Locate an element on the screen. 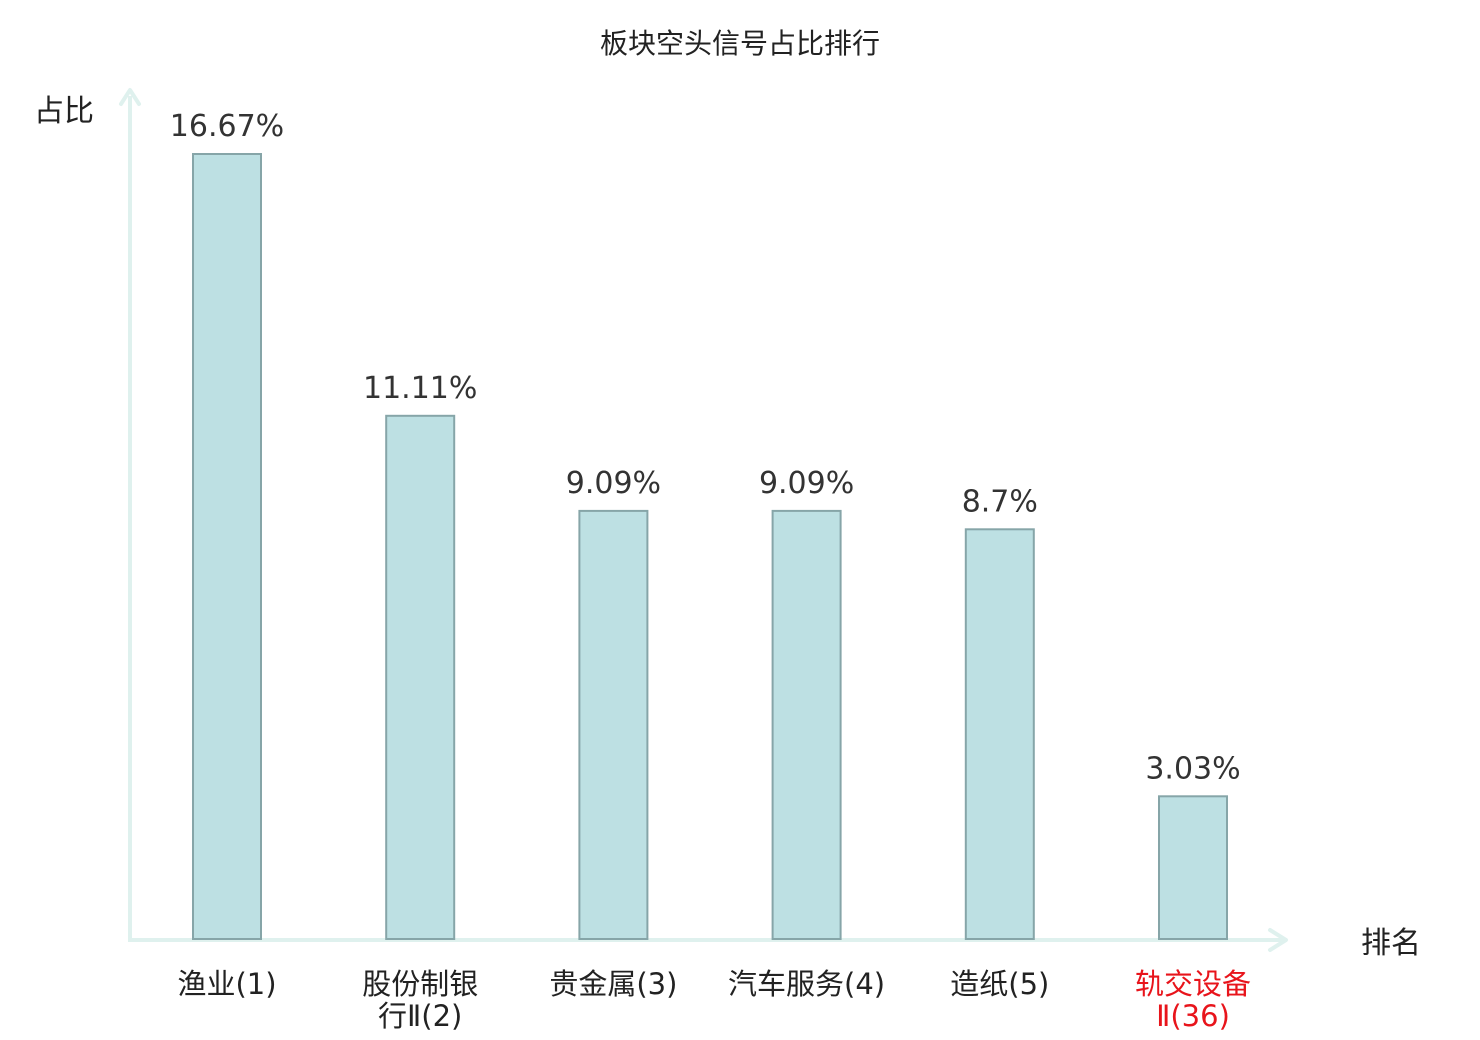 Image resolution: width=1480 pixels, height=1040 pixels. category-label-2-line-2: 行Ⅱ(2) is located at coordinates (420, 1016).